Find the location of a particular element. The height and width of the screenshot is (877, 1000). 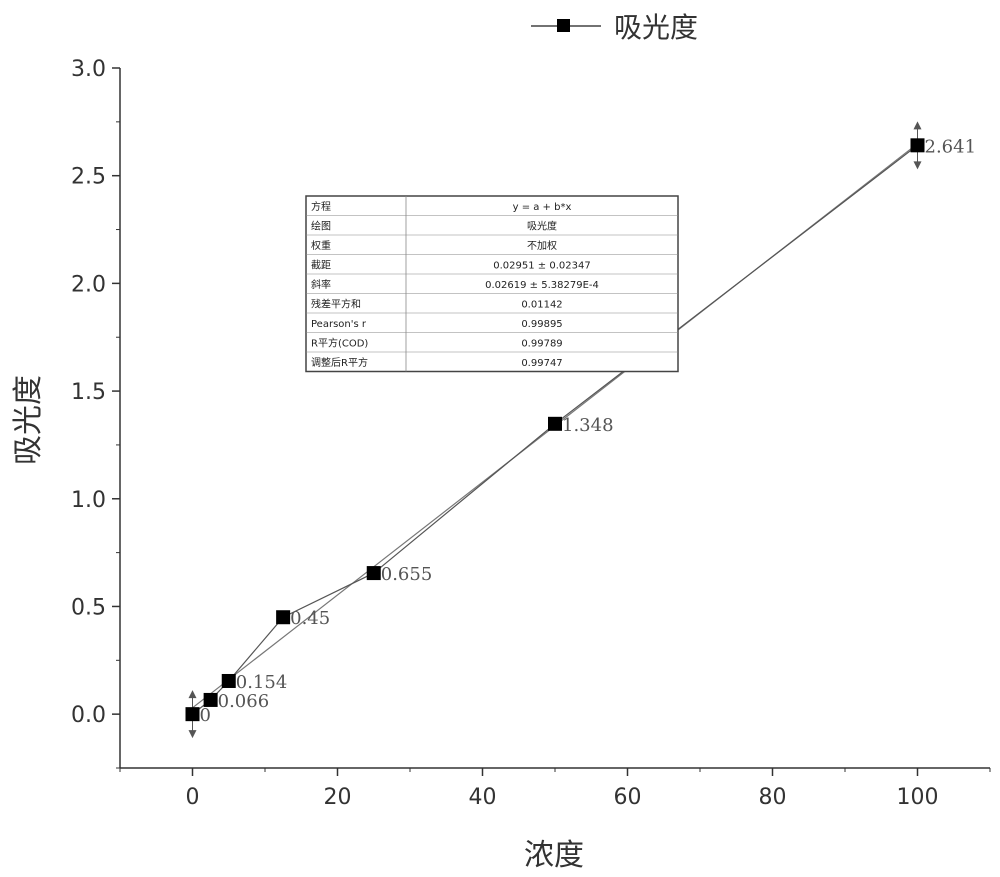

y-tick-label: 1.5 is located at coordinates (88, 392).